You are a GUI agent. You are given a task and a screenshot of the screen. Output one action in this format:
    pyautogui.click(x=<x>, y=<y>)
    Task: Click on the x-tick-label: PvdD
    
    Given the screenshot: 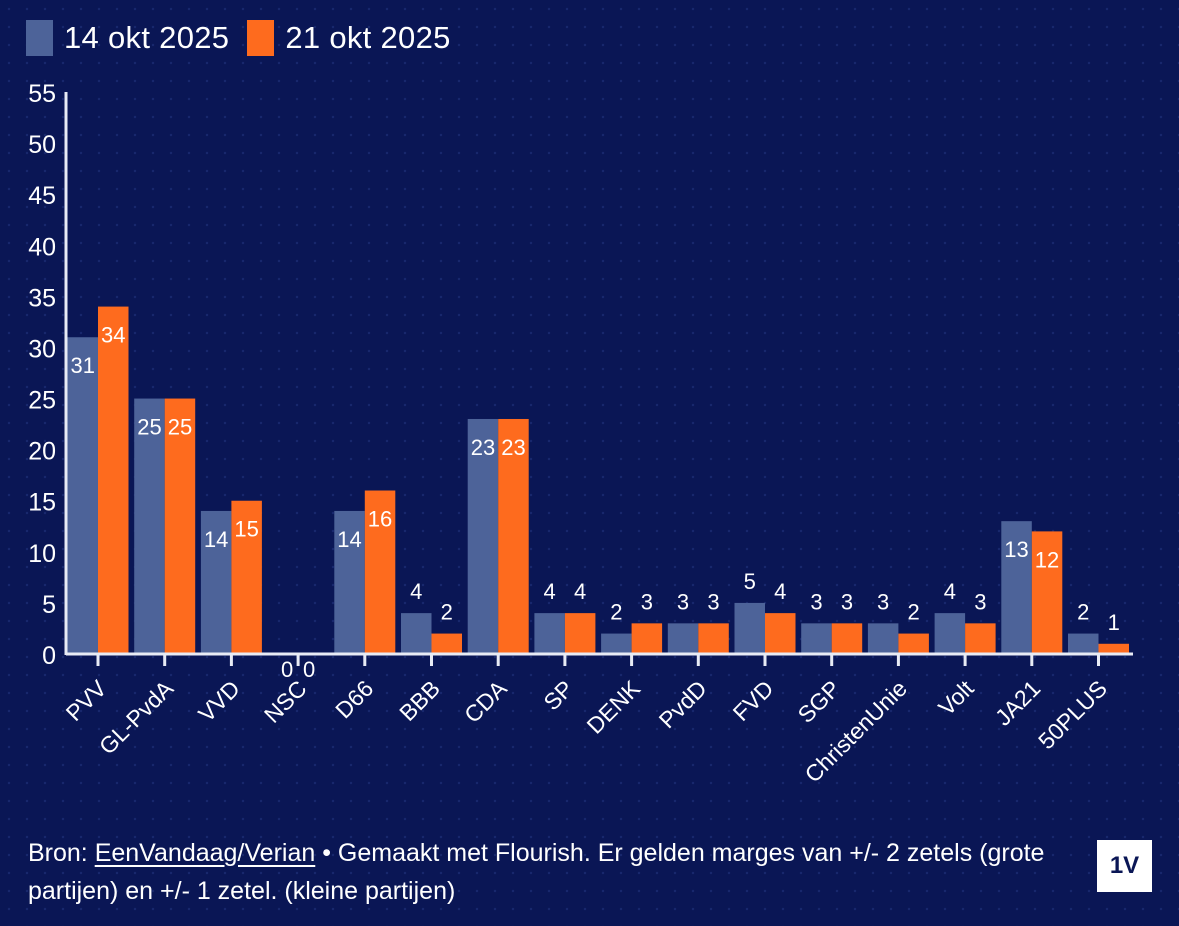 What is the action you would take?
    pyautogui.click(x=683, y=704)
    